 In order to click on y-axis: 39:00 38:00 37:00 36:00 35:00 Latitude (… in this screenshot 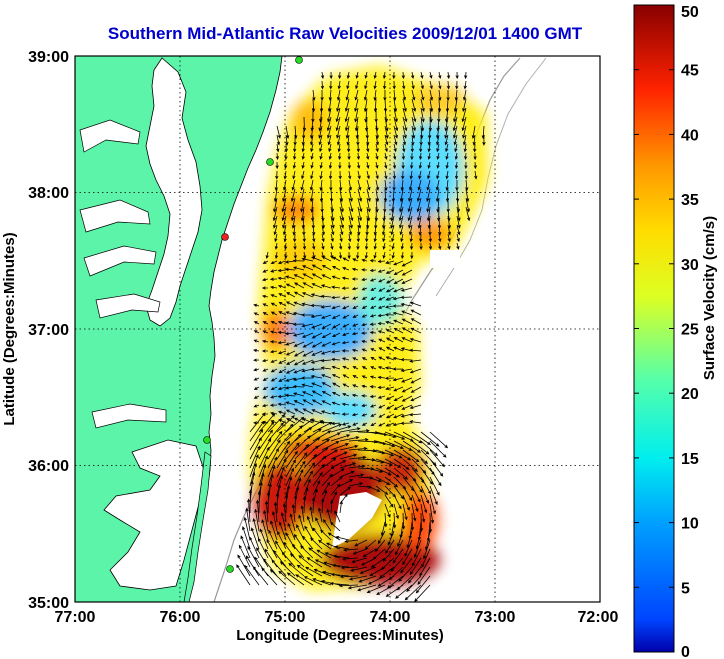, I will do `click(35, 330)`.